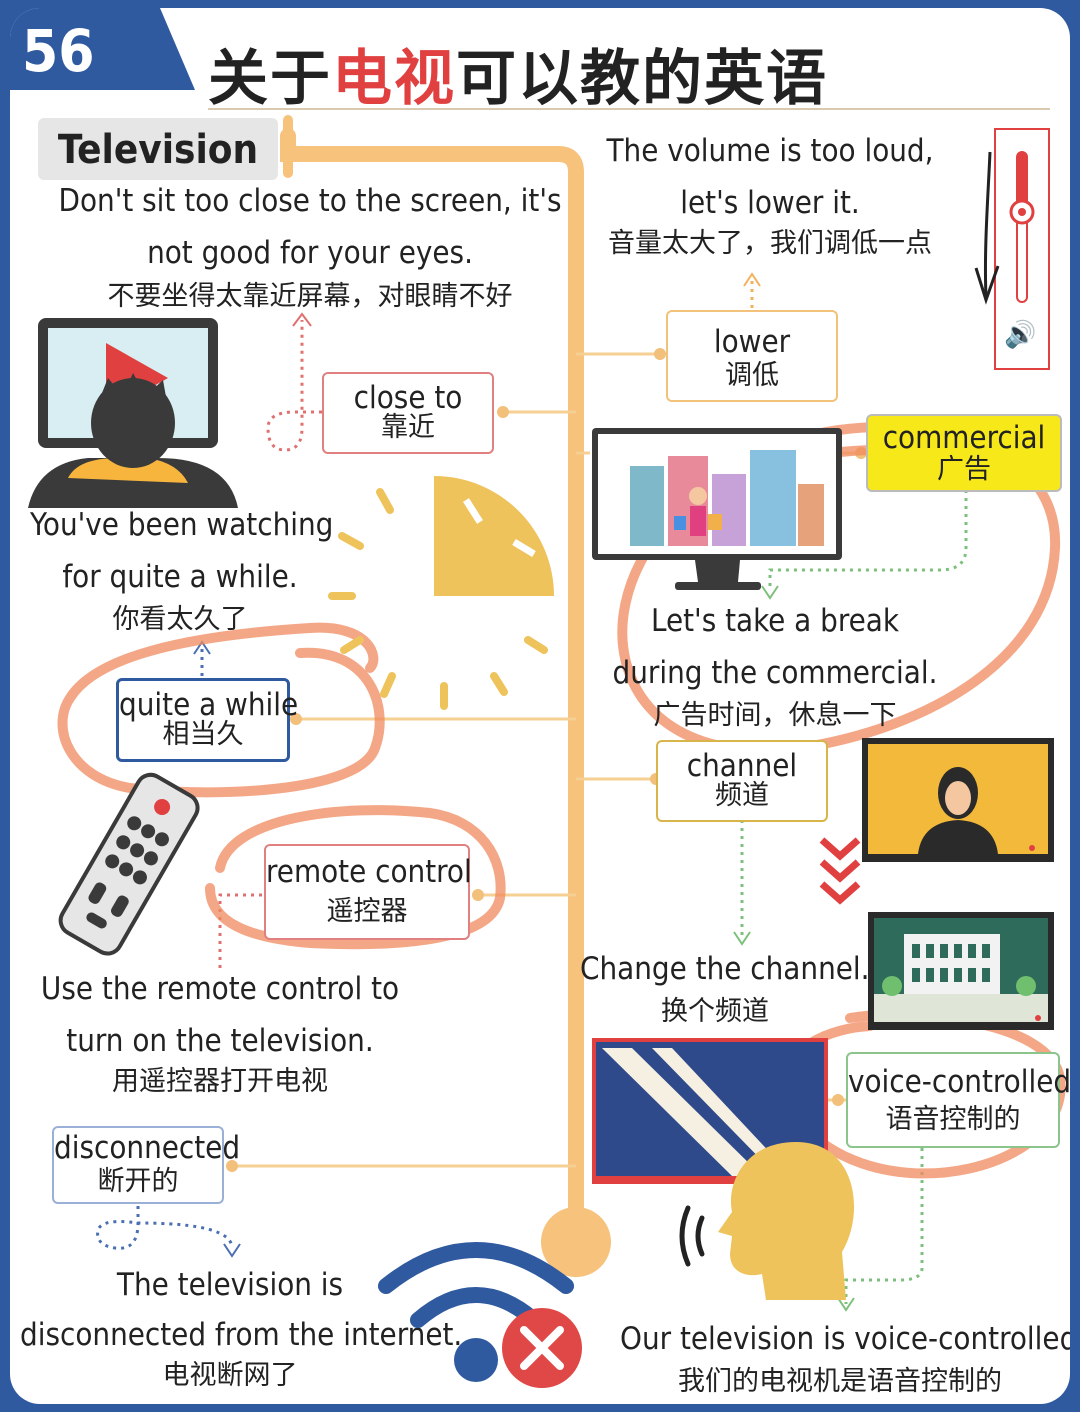 The height and width of the screenshot is (1412, 1080). Describe the element at coordinates (209, 705) in the screenshot. I see `vocab-quite-a-while-en: quite a while` at that location.